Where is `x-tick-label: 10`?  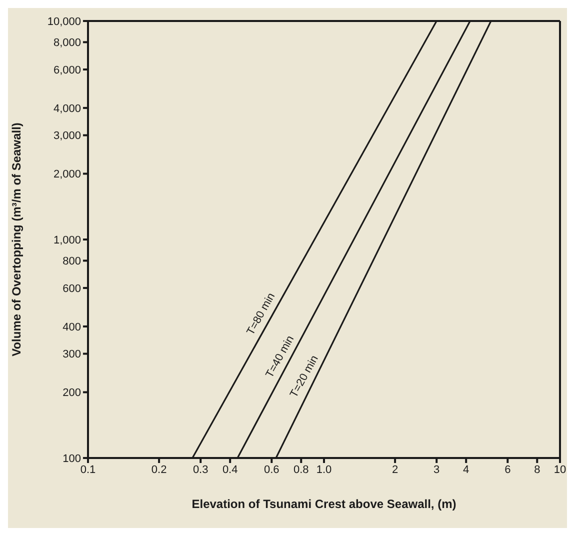 x-tick-label: 10 is located at coordinates (560, 470).